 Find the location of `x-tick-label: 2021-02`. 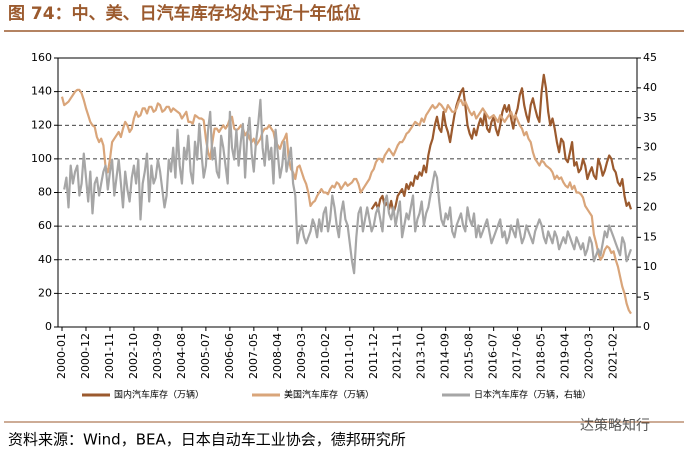

x-tick-label: 2021-02 is located at coordinates (613, 356).